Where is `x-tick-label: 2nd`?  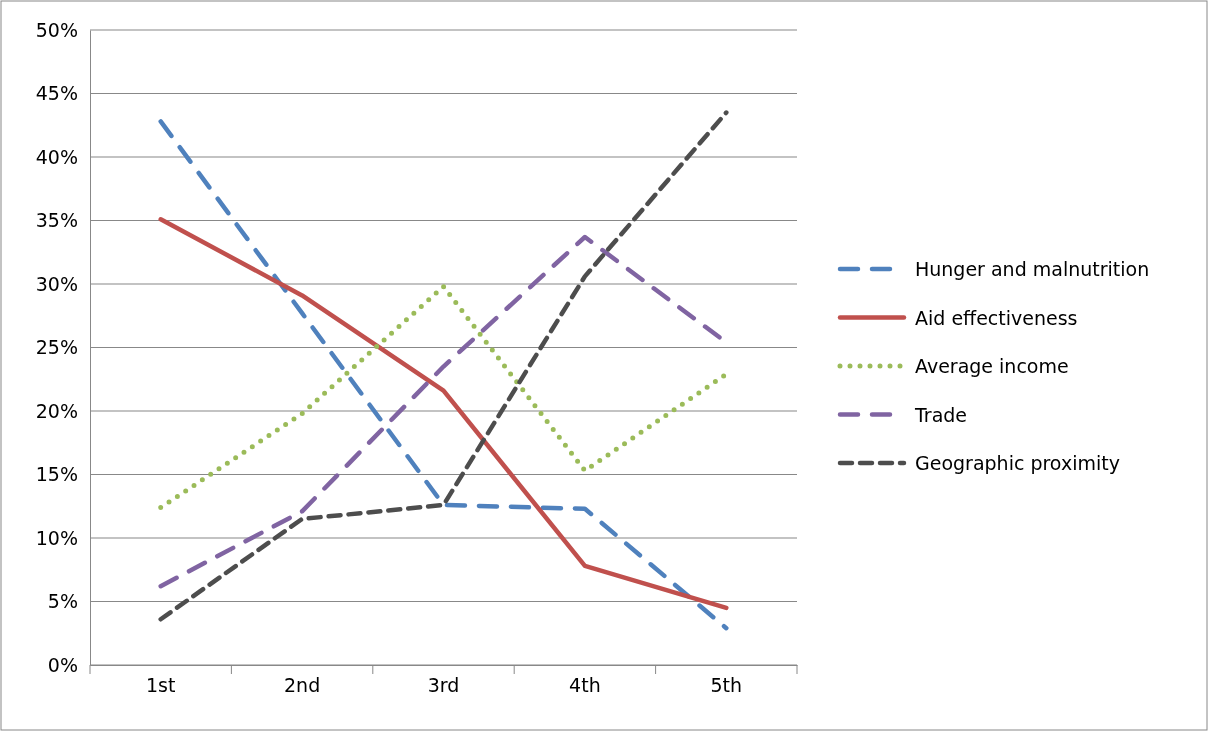 x-tick-label: 2nd is located at coordinates (302, 685).